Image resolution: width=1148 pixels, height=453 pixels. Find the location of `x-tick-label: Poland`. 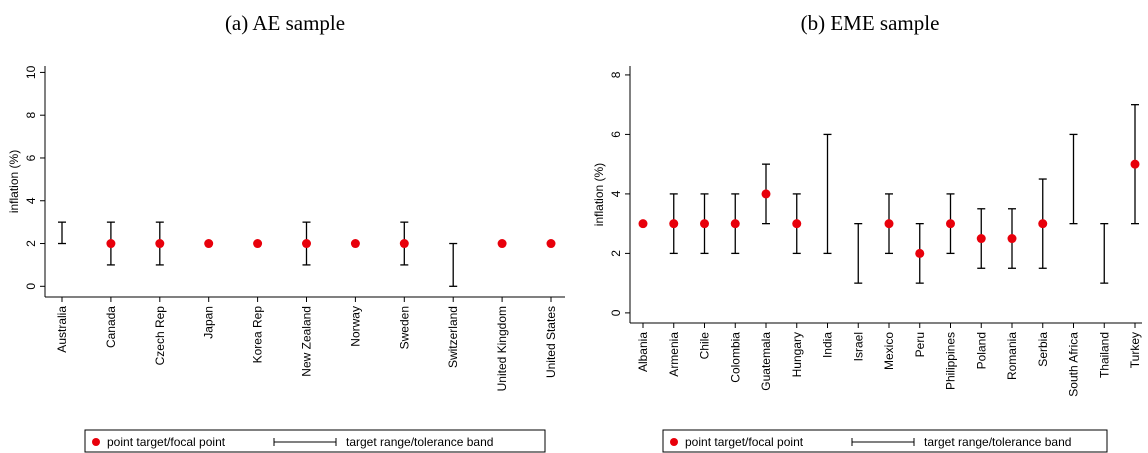

x-tick-label: Poland is located at coordinates (981, 350).